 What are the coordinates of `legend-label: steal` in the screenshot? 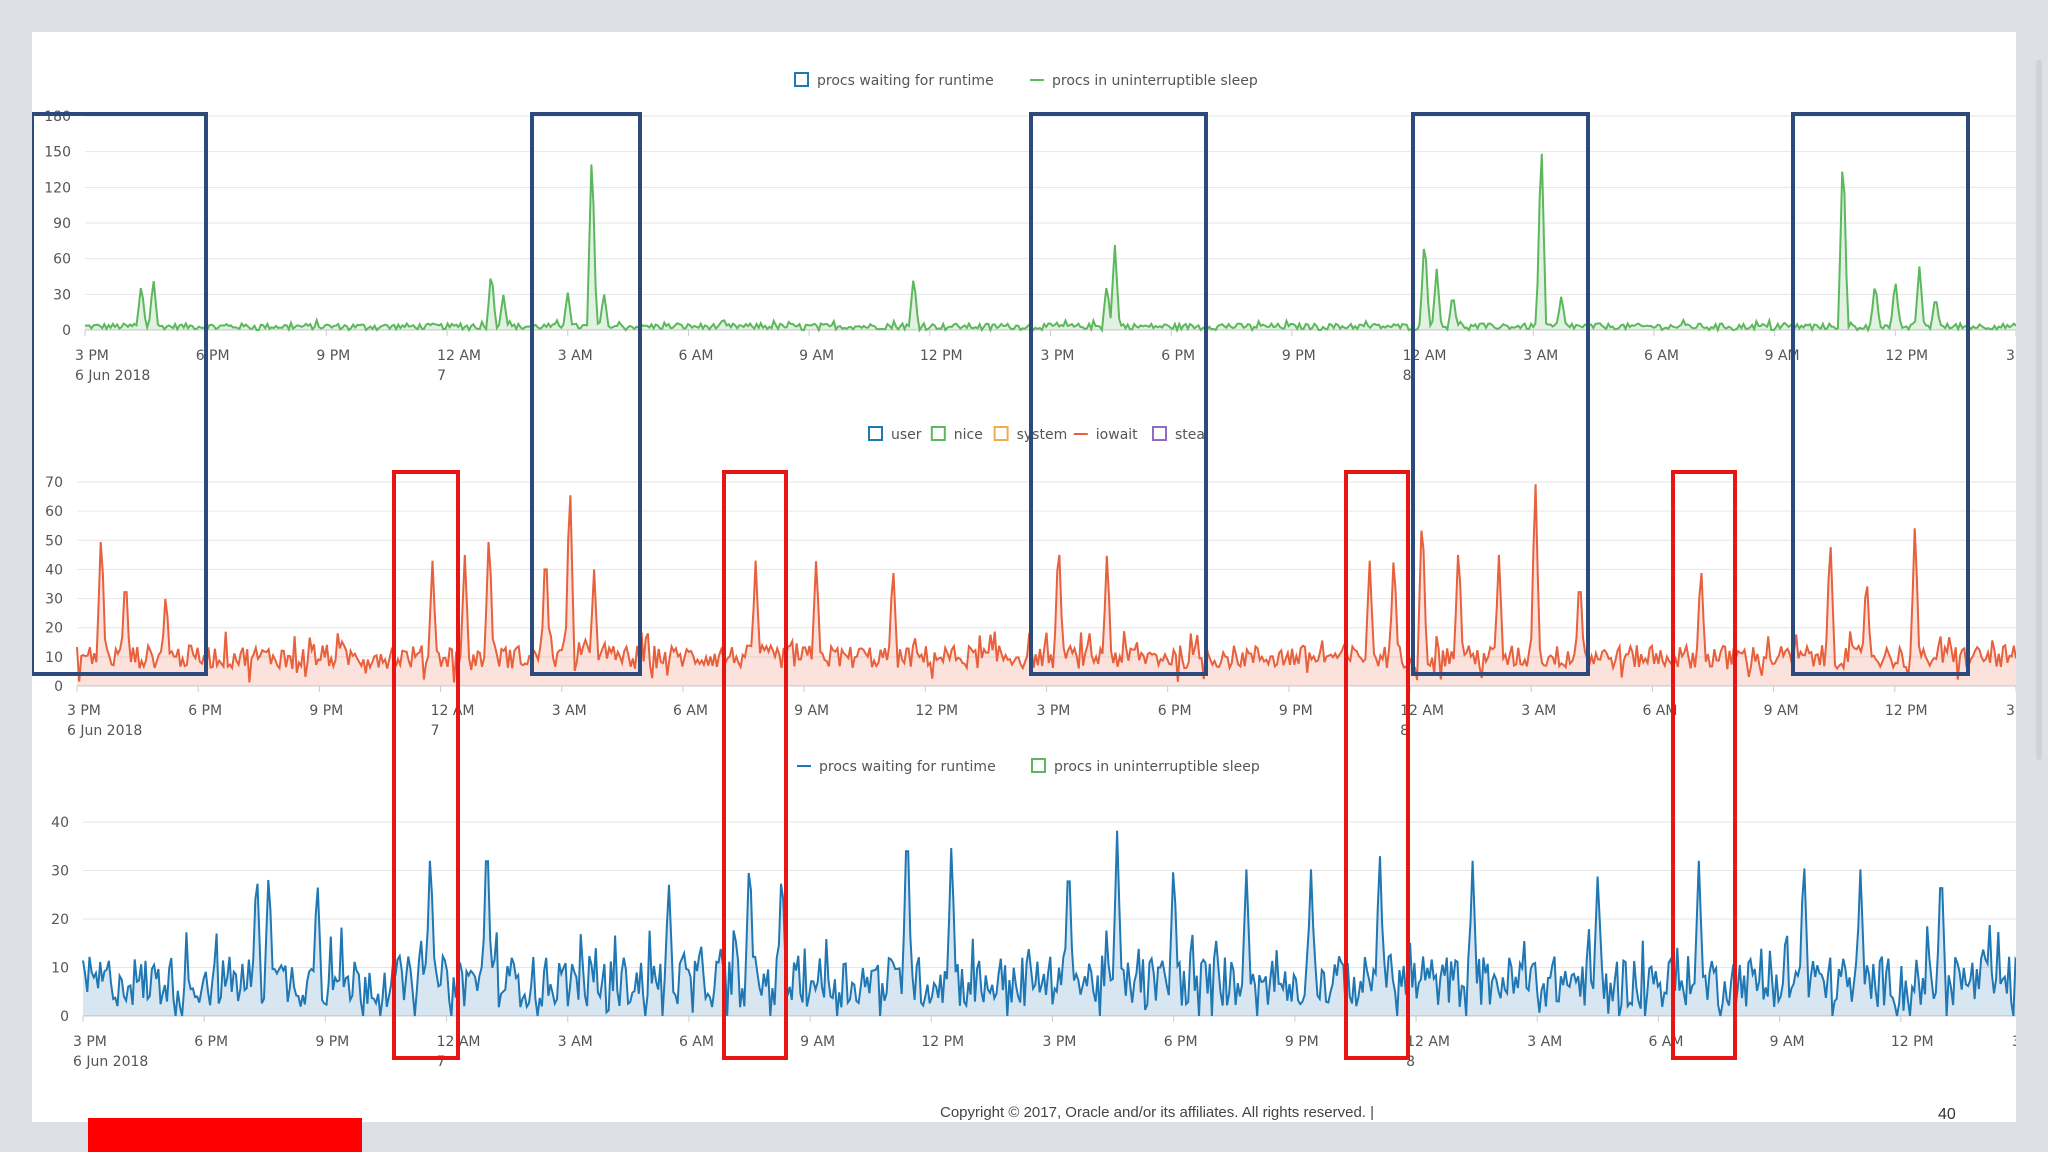 It's located at (1192, 435).